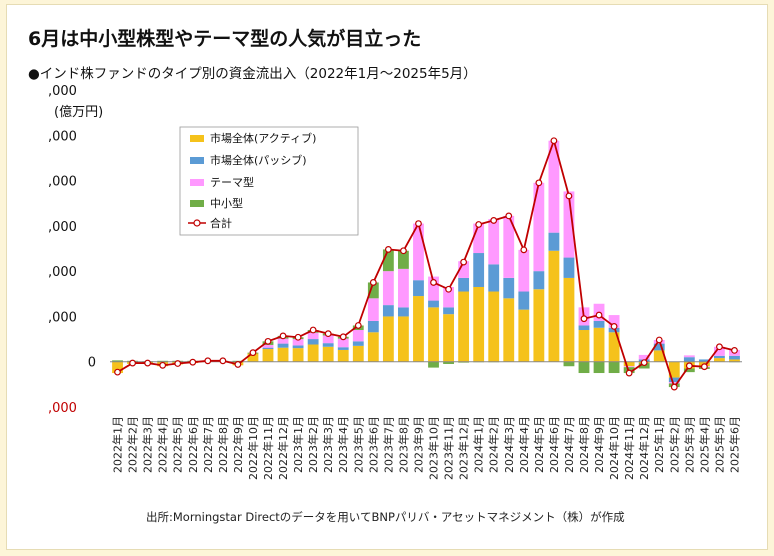 The height and width of the screenshot is (556, 774). Describe the element at coordinates (494, 444) in the screenshot. I see `x-tick-label-25: 2024年2月` at that location.